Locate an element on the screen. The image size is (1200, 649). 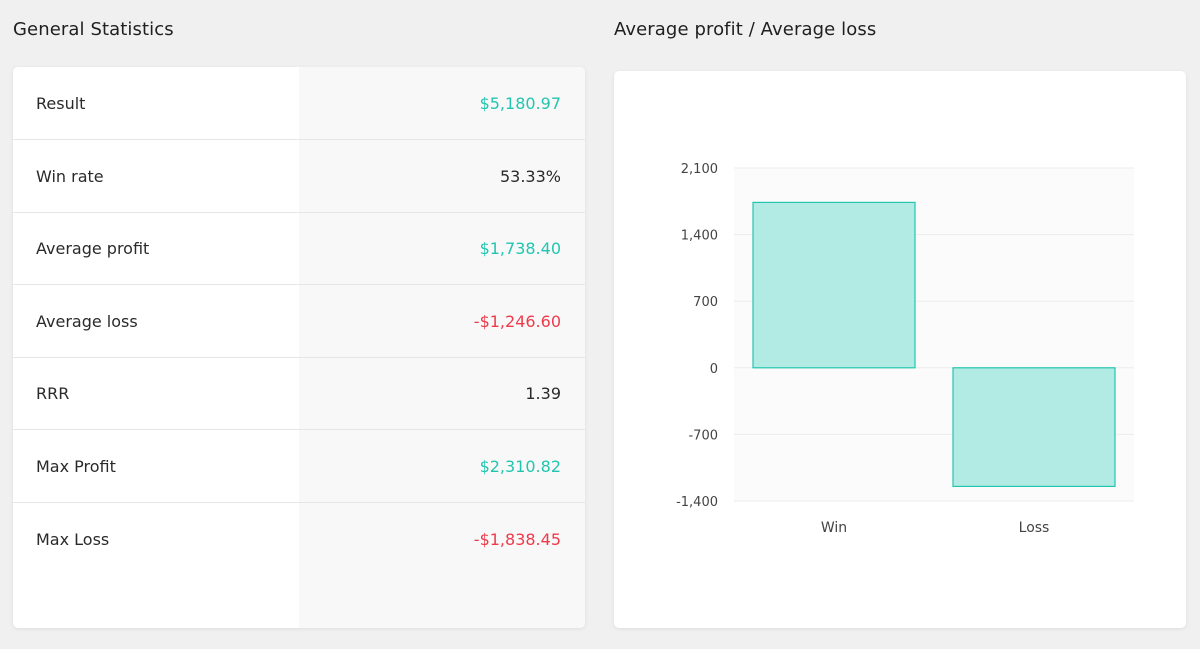
y-tick-label: 700 is located at coordinates (705, 302).